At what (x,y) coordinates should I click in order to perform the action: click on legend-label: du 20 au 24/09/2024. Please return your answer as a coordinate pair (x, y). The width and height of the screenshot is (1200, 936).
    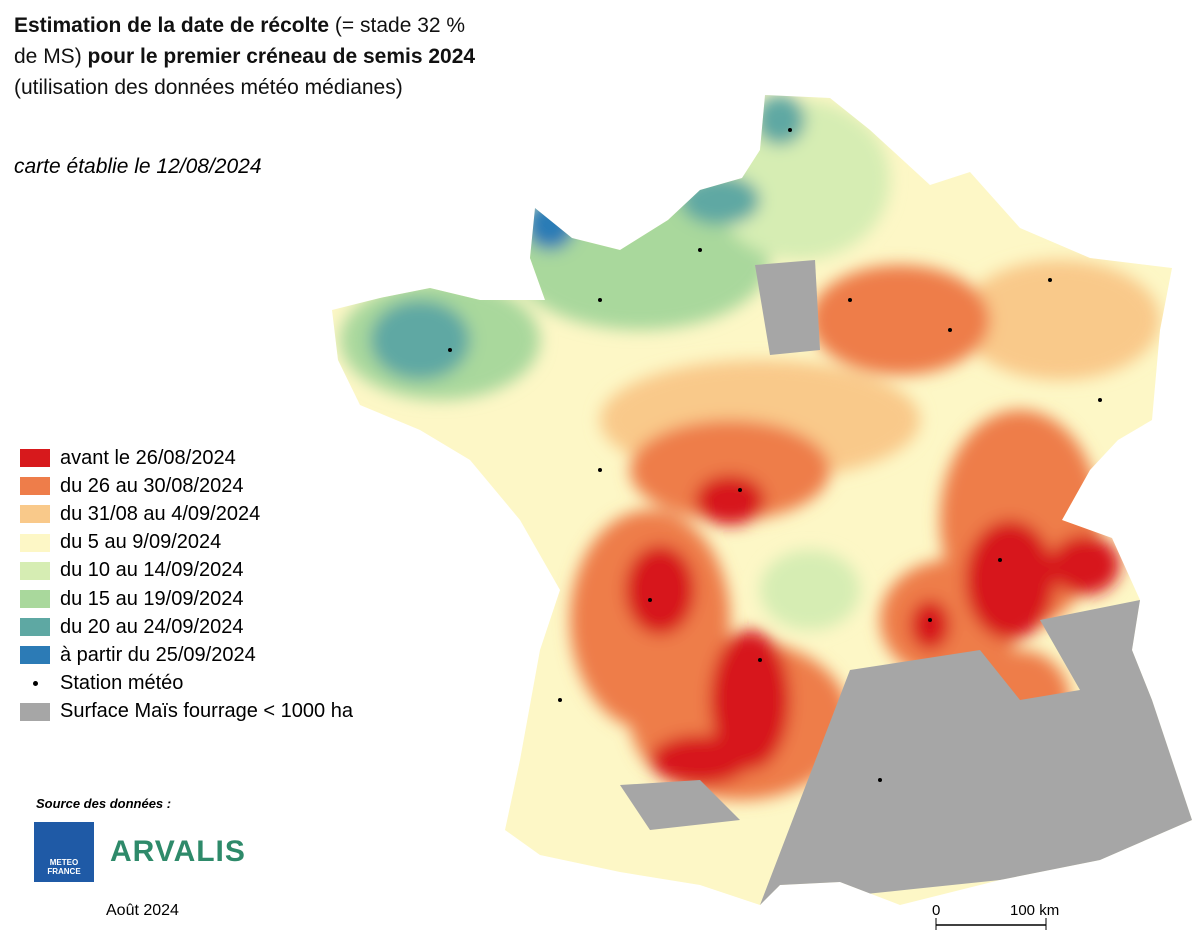
    Looking at the image, I should click on (152, 626).